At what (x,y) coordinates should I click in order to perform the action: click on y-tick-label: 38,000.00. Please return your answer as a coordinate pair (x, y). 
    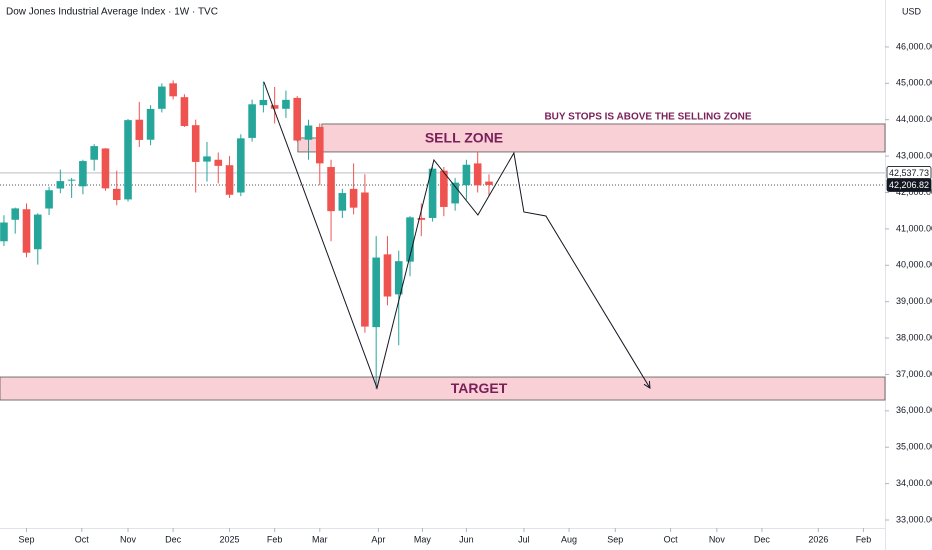
    Looking at the image, I should click on (914, 337).